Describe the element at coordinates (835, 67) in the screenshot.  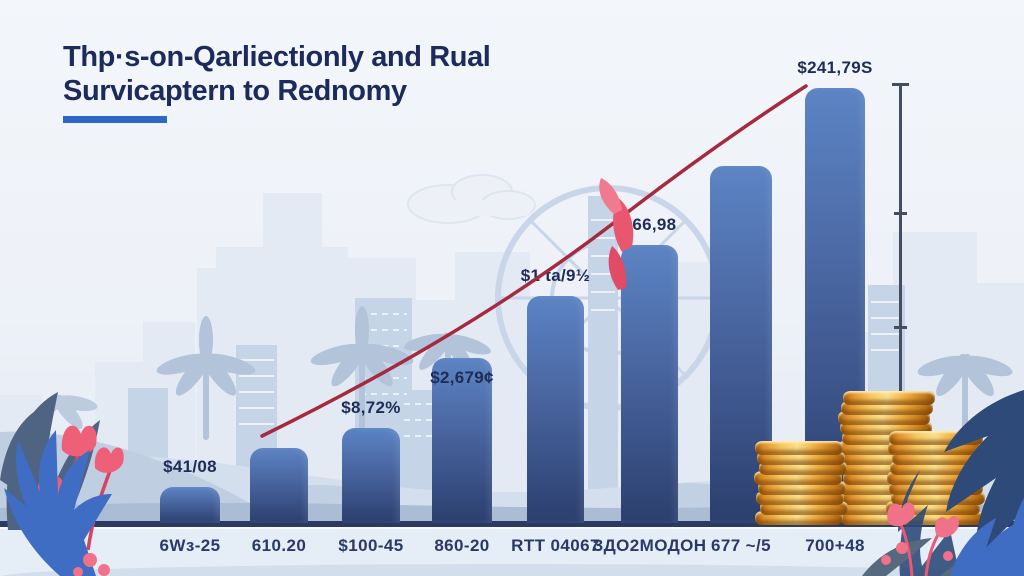
I see `bar-value-label: $241,79S` at that location.